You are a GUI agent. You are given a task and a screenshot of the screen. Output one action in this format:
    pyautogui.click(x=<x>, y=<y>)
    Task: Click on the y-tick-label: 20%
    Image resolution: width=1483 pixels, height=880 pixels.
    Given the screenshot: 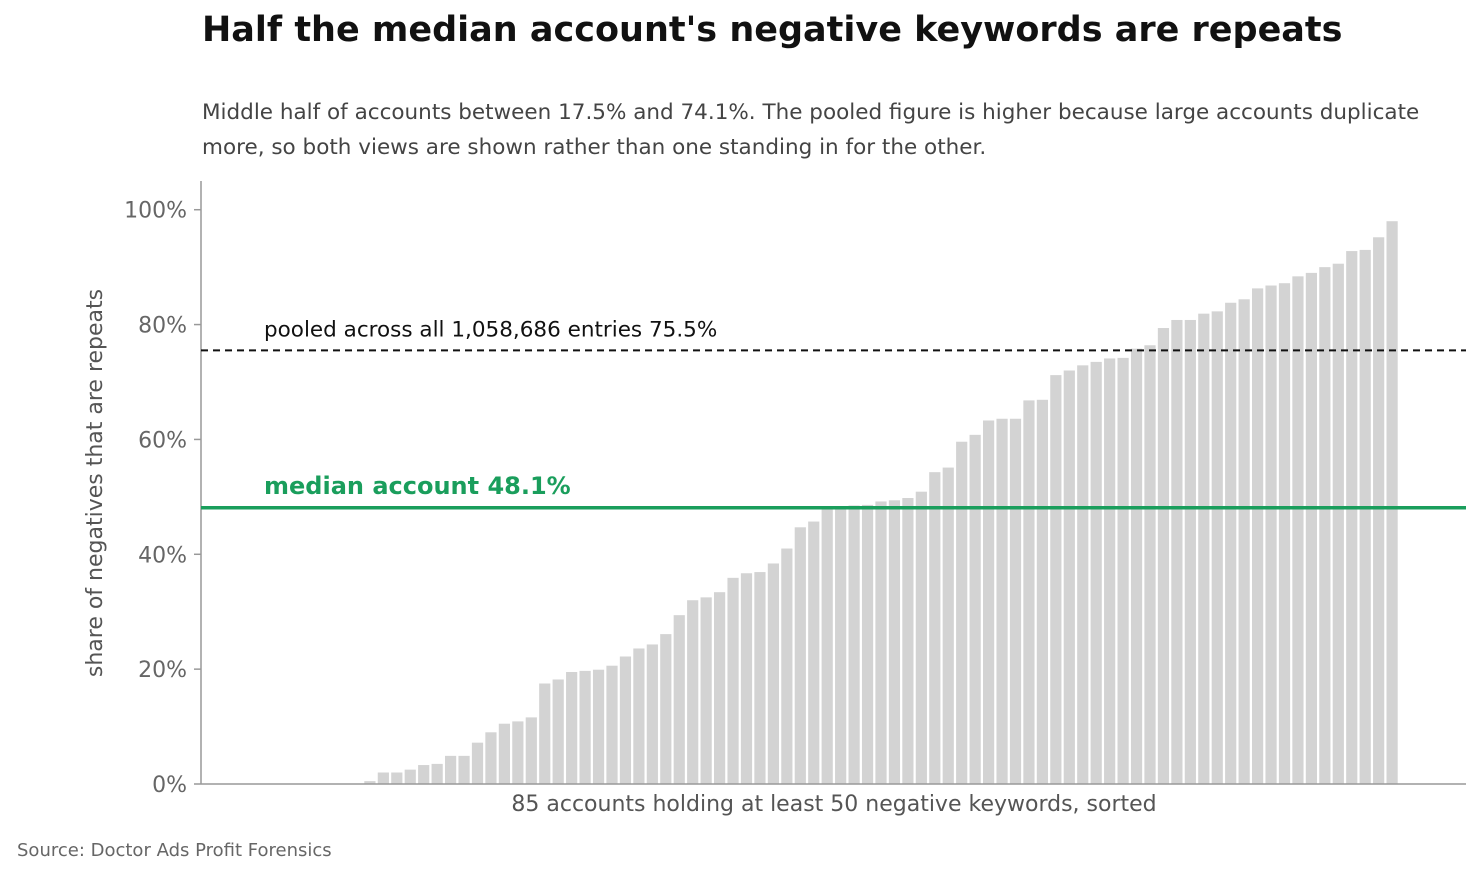 What is the action you would take?
    pyautogui.click(x=162, y=670)
    